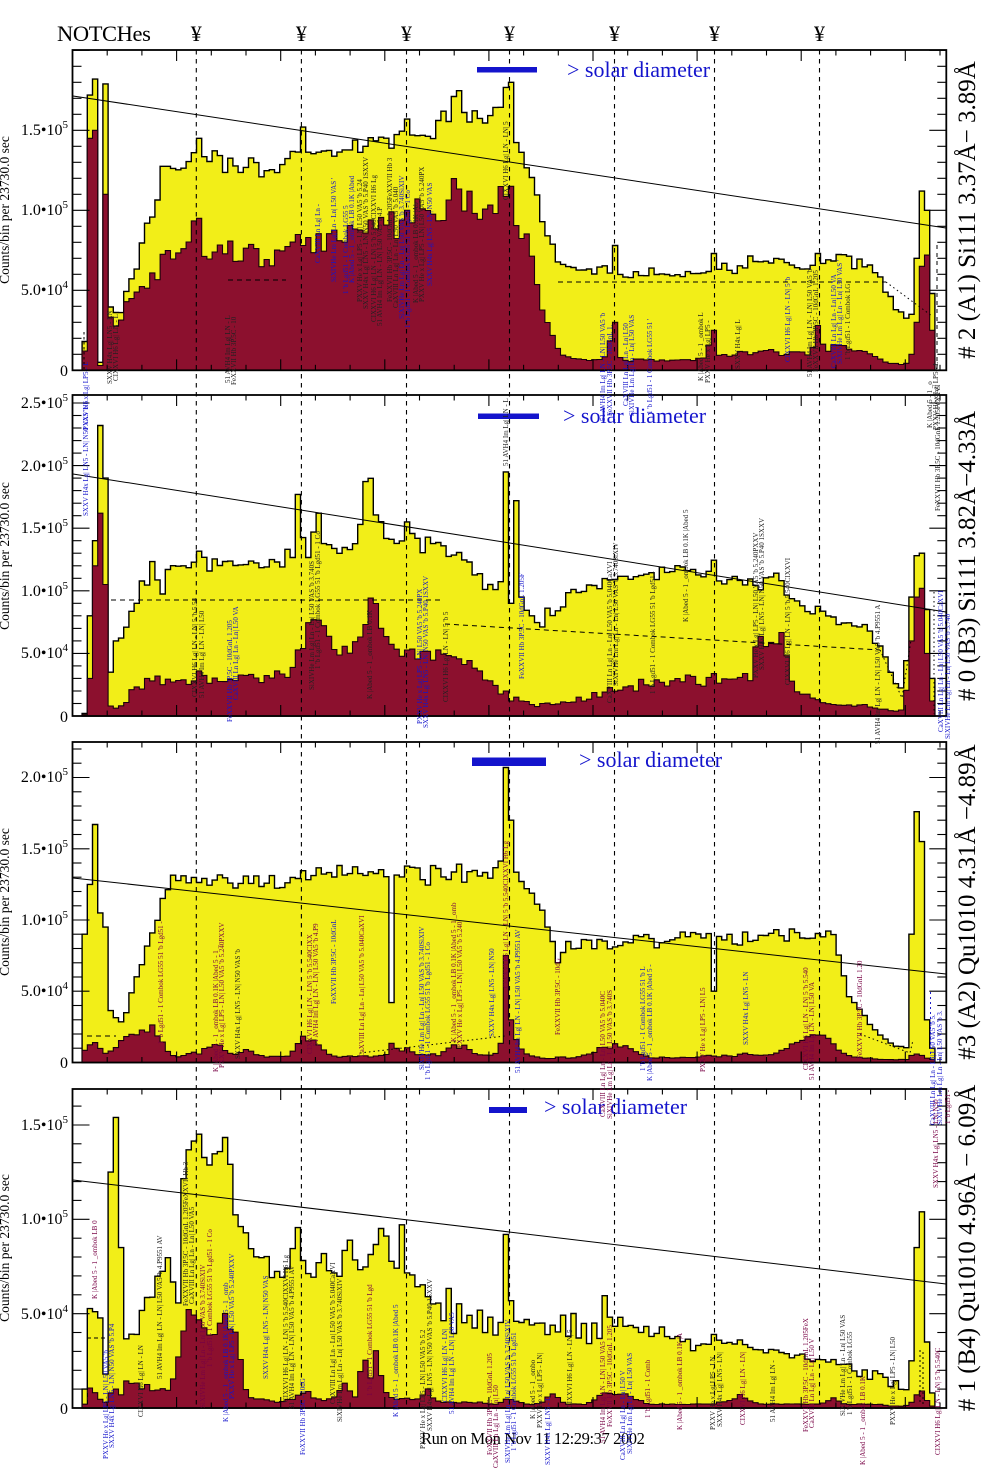  I want to click on svg-text:Run on Mon Nov 11 12:29:37 200: Run on Mon Nov 11 12:29:37 2002, so click(533, 1438).